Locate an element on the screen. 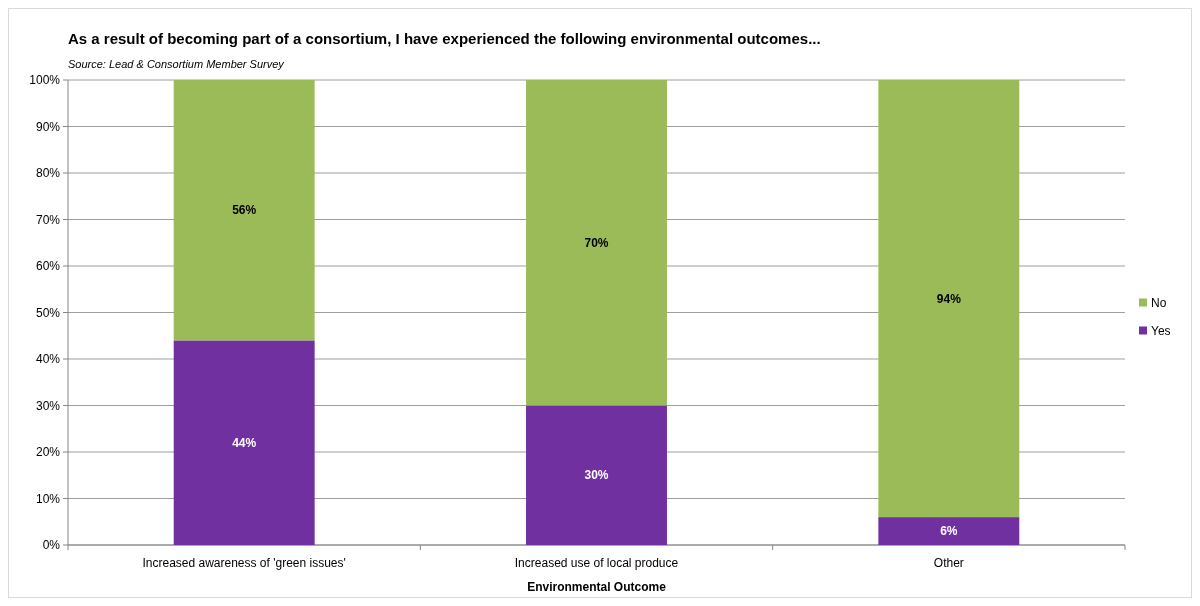  y-tick-label: 100% is located at coordinates (45, 80).